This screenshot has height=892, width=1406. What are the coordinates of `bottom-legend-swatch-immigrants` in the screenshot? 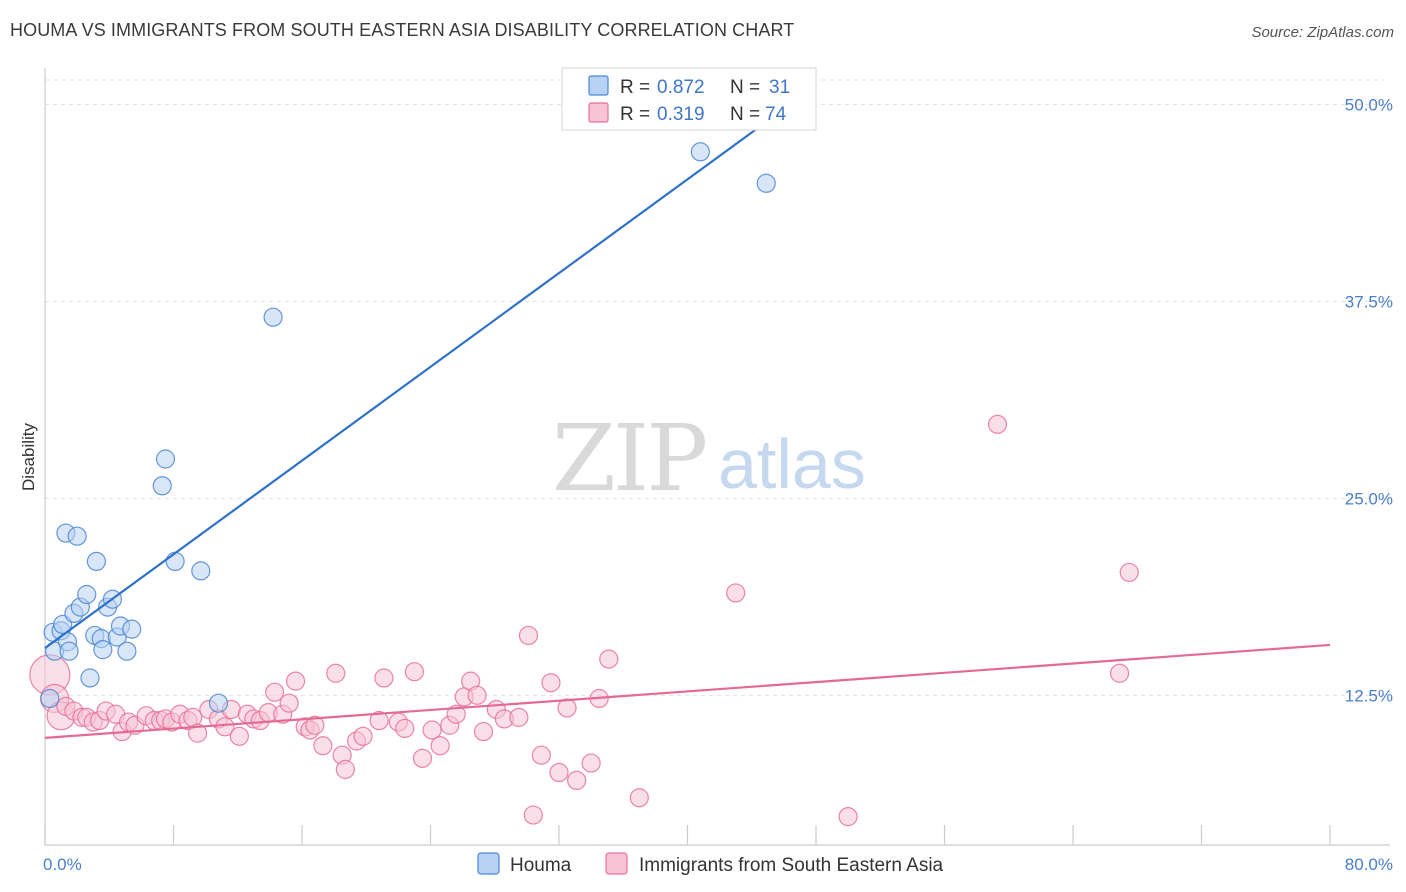 It's located at (616, 863).